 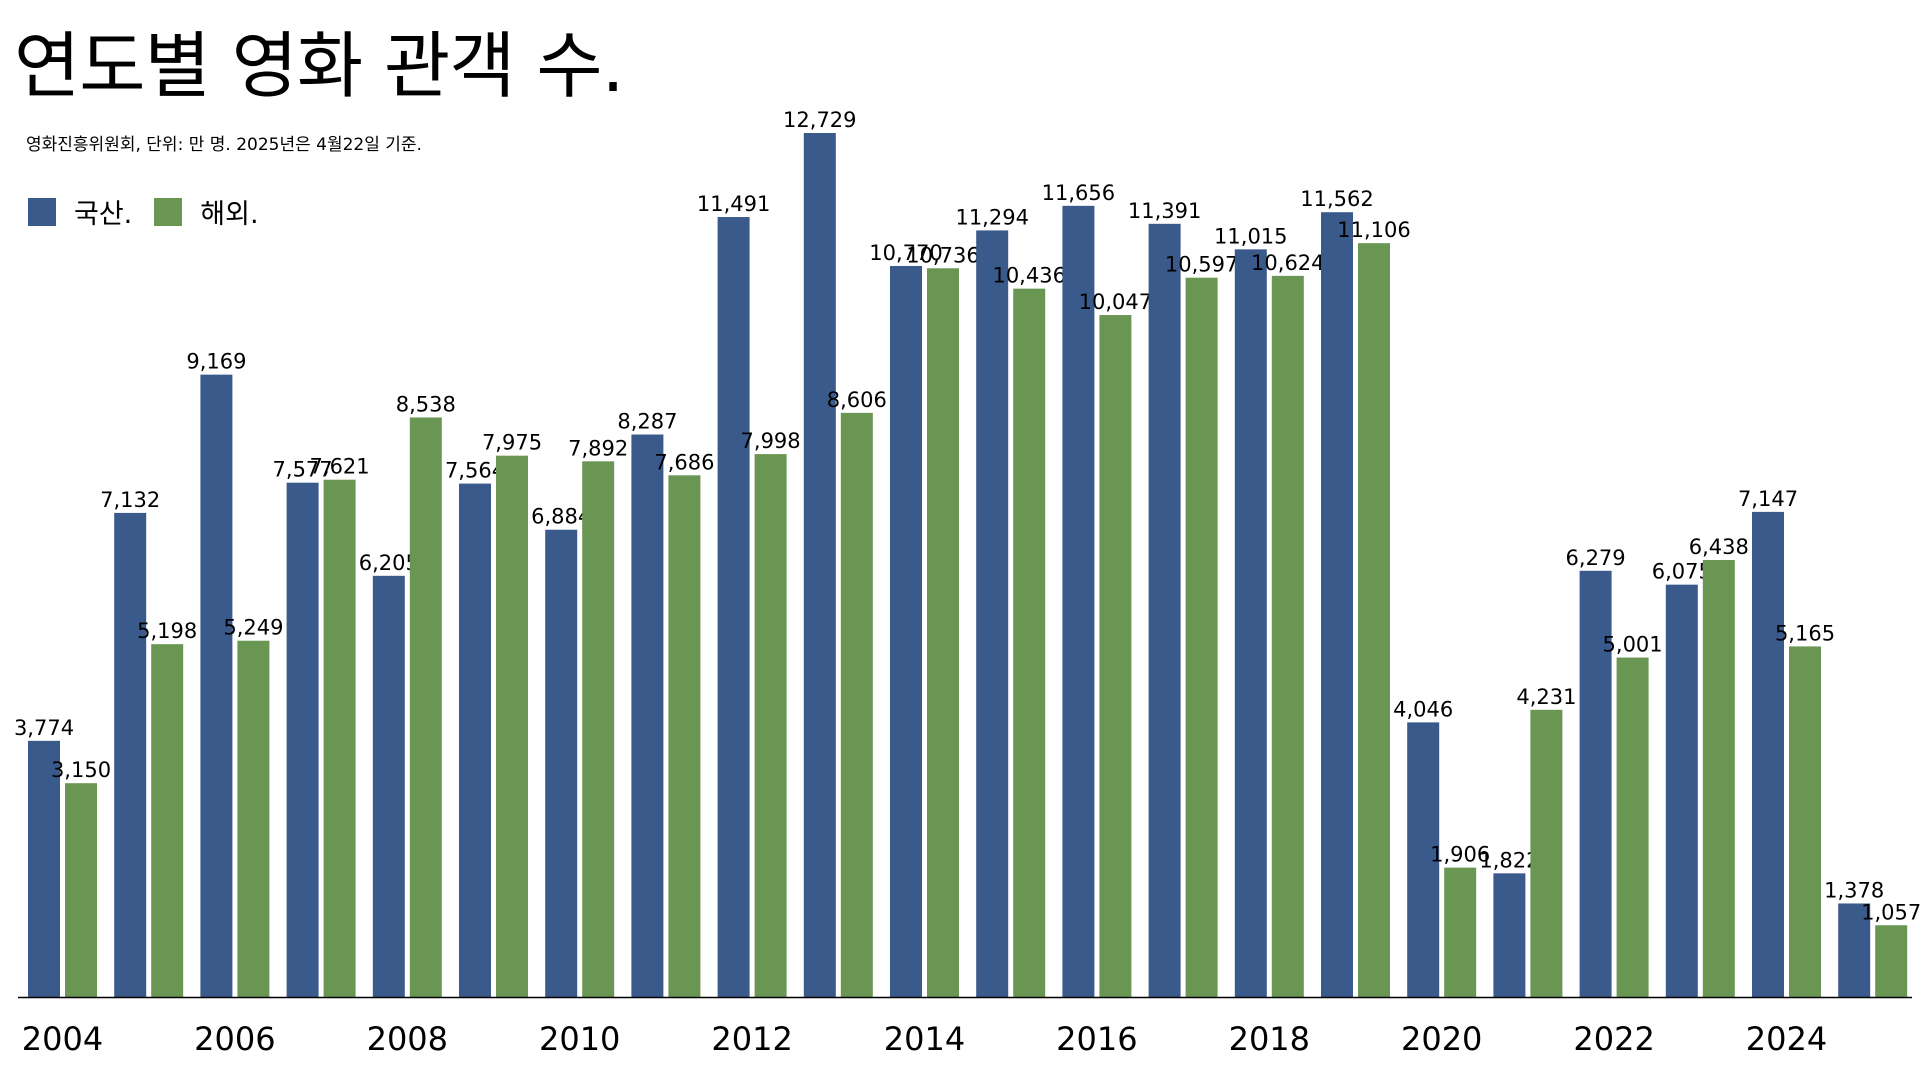 I want to click on data-label-foreign-2017: 10,597, so click(x=1201, y=265).